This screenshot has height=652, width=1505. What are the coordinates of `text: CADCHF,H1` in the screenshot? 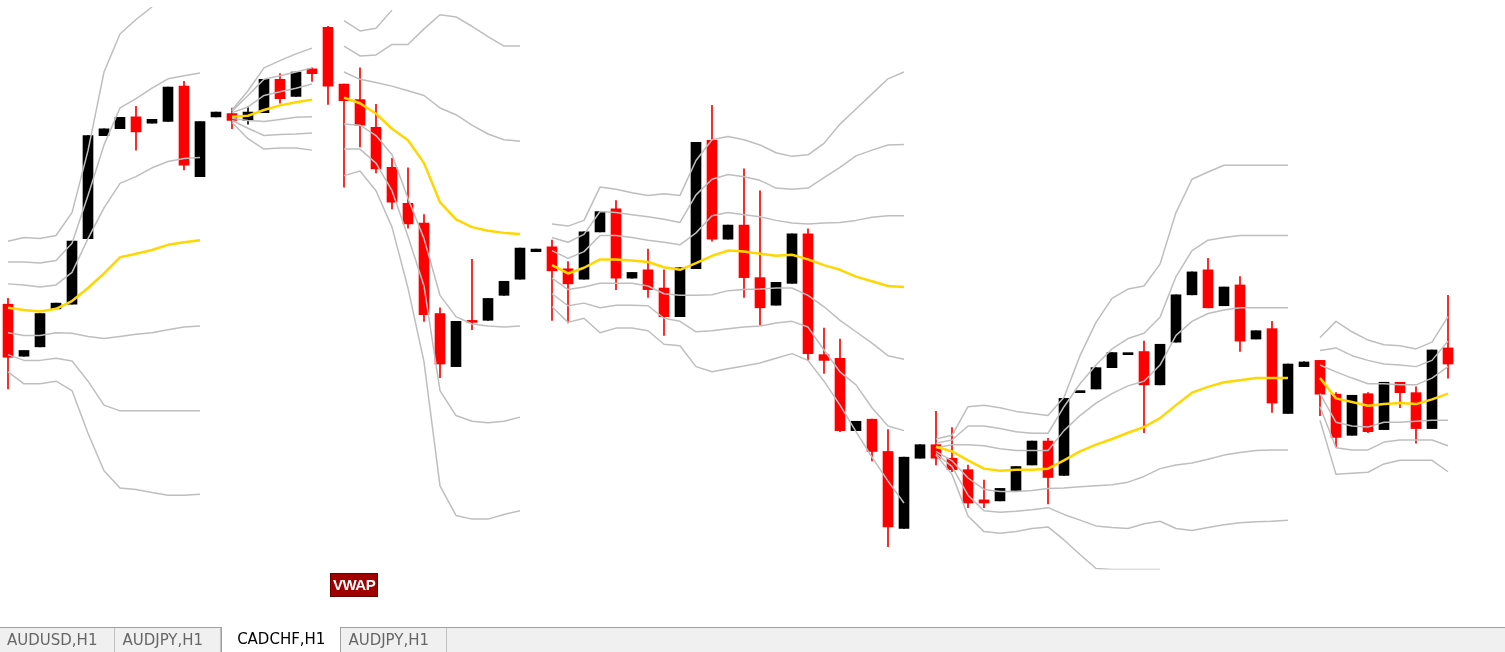 It's located at (281, 639).